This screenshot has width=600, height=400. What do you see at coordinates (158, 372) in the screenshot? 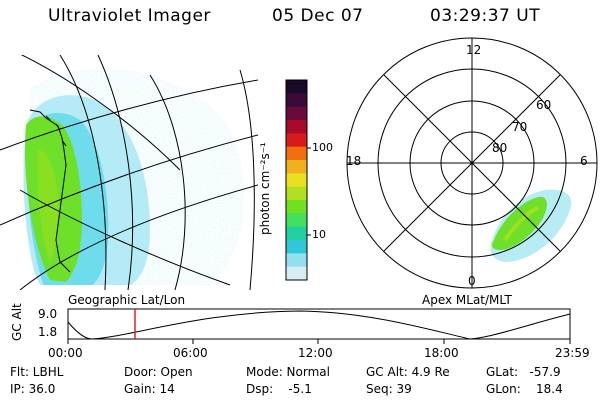
I see `info-door: Door: Open` at bounding box center [158, 372].